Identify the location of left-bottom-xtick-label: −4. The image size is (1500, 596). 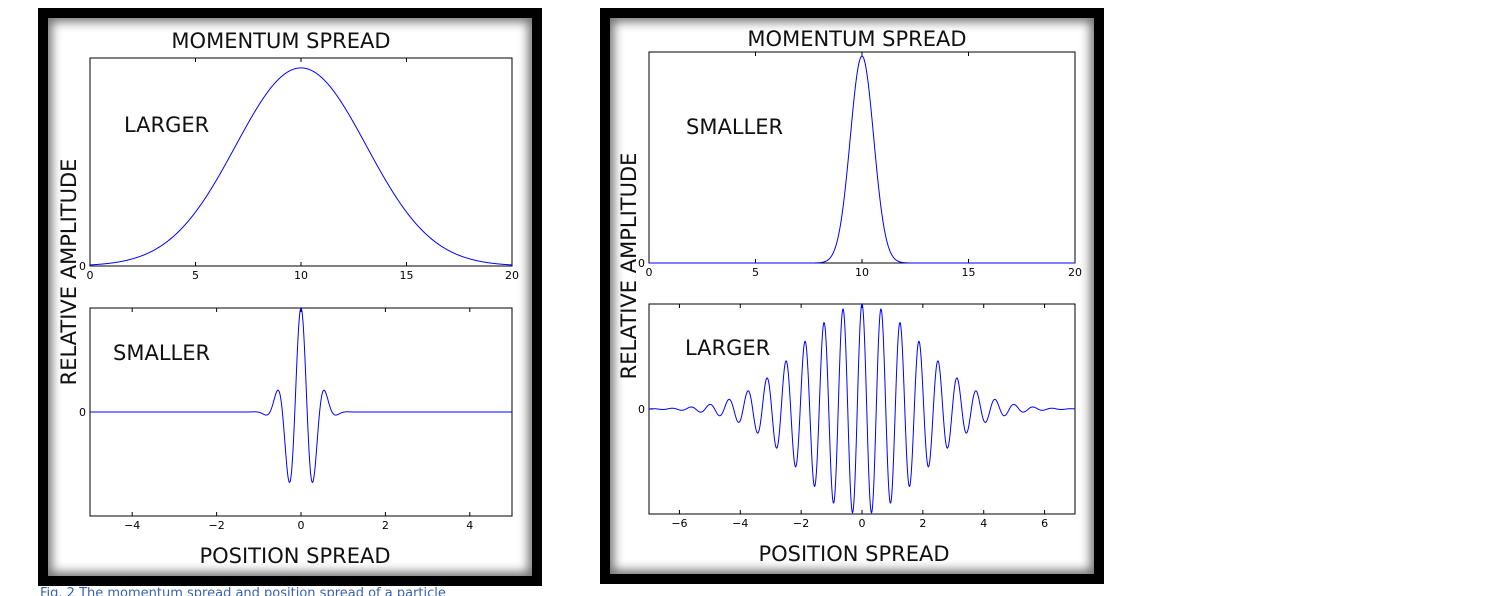
(132, 525).